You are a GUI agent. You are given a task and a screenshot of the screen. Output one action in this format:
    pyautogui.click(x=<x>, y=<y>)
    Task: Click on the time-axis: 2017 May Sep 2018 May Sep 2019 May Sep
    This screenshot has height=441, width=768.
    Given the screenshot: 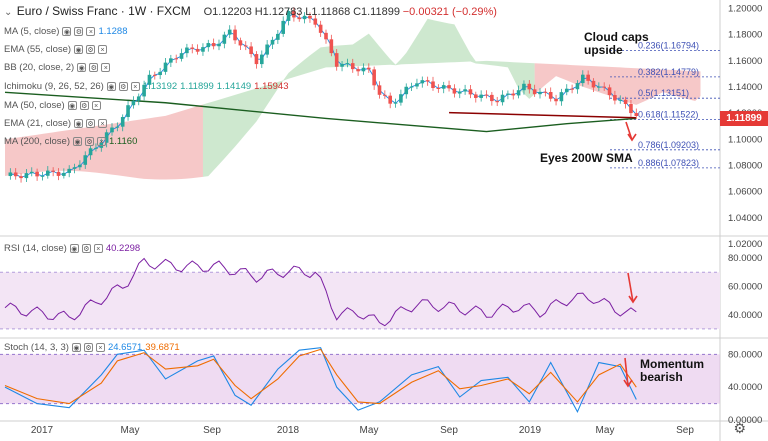 What is the action you would take?
    pyautogui.click(x=362, y=430)
    